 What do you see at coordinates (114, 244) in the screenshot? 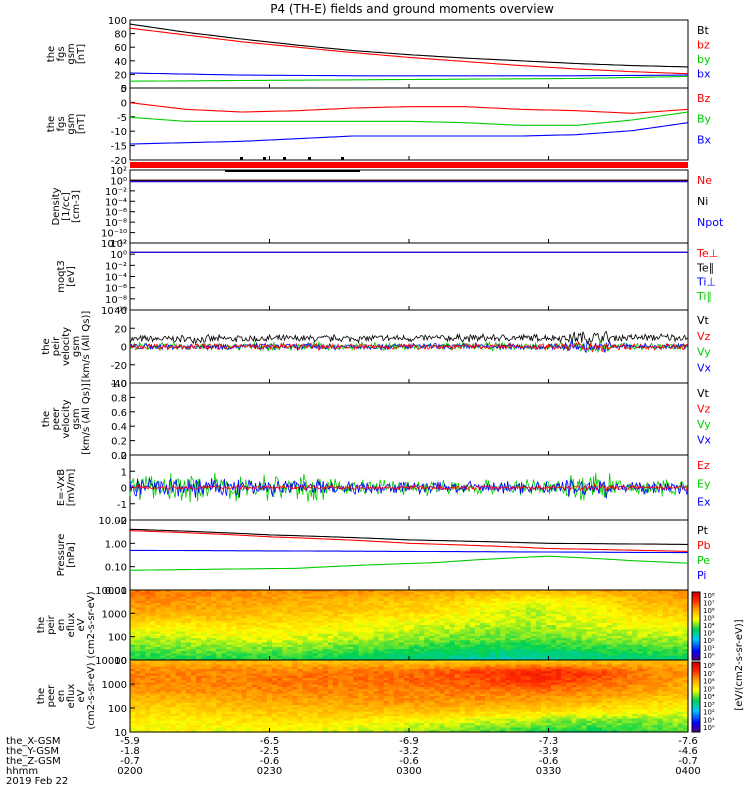
I see `y-tick-label: 10⁻¹²` at bounding box center [114, 244].